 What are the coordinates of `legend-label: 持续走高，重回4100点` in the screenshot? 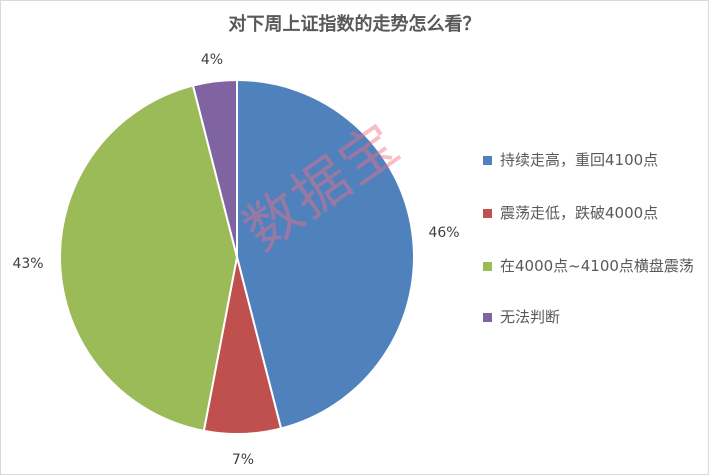 It's located at (579, 160).